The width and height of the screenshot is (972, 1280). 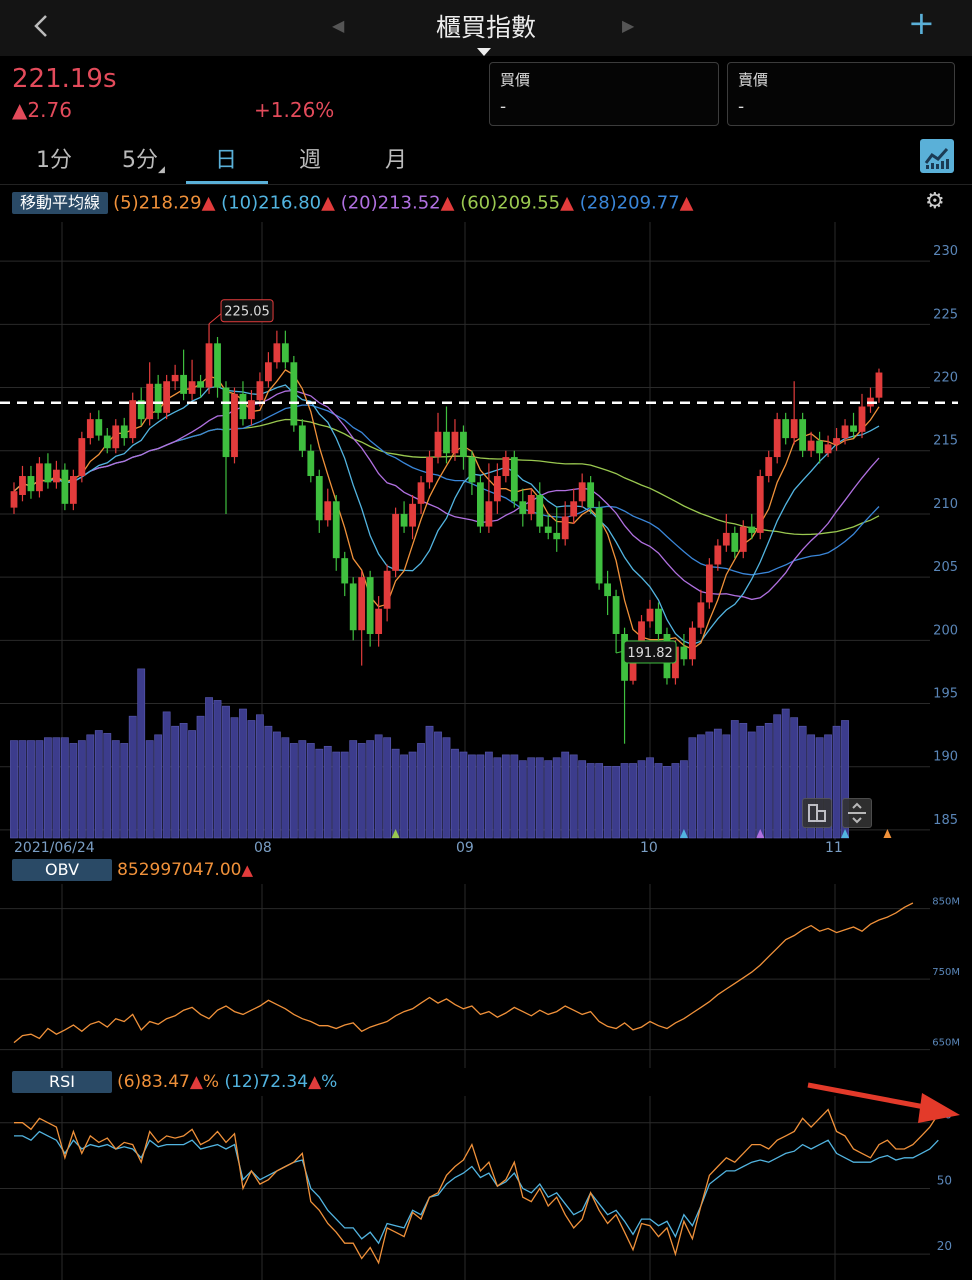 I want to click on title-dropdown-icon, so click(x=484, y=52).